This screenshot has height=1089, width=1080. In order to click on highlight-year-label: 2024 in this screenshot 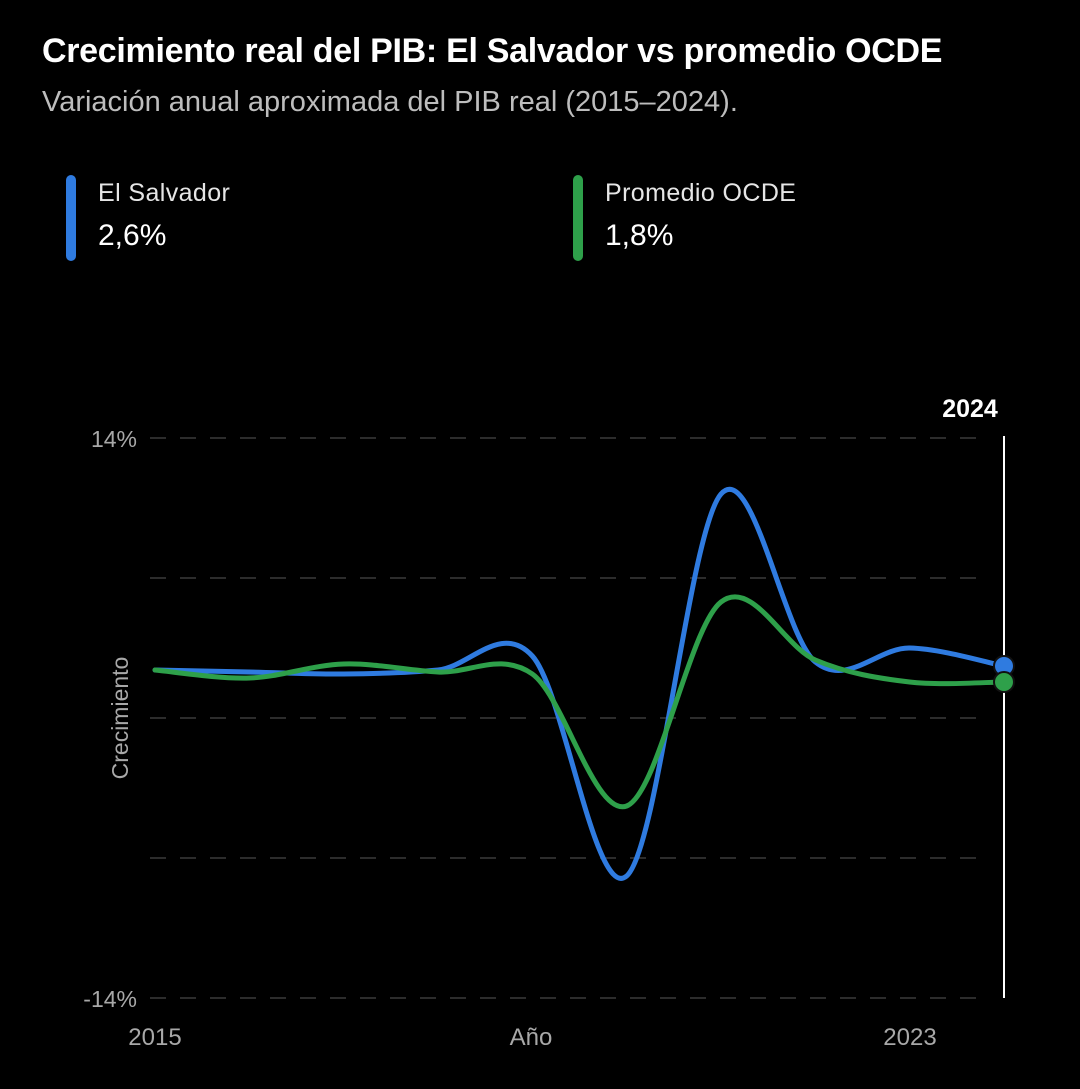, I will do `click(970, 409)`.